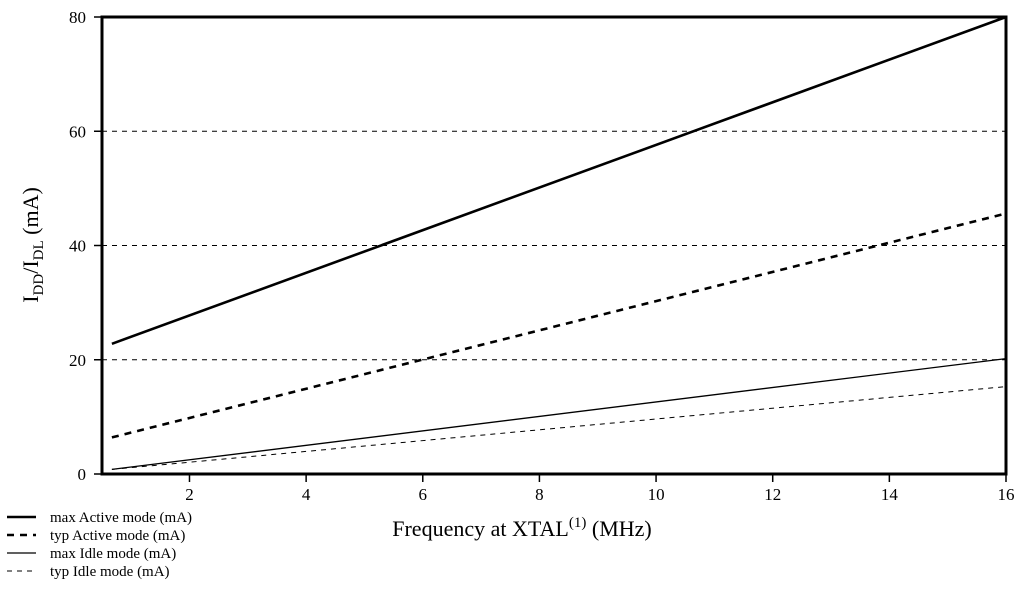  I want to click on legend-label-3: typ Idle mode (mA), so click(110, 572).